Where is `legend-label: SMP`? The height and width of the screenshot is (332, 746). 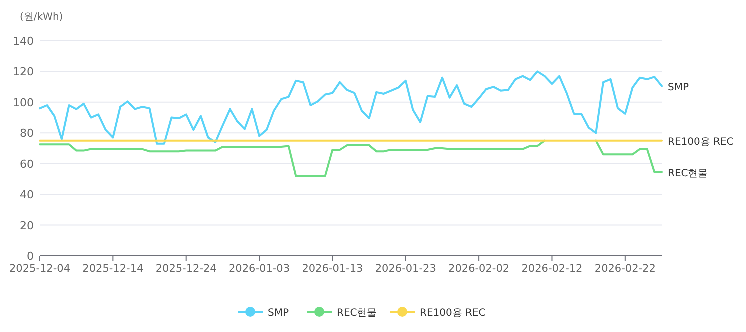
legend-label: SMP is located at coordinates (279, 313).